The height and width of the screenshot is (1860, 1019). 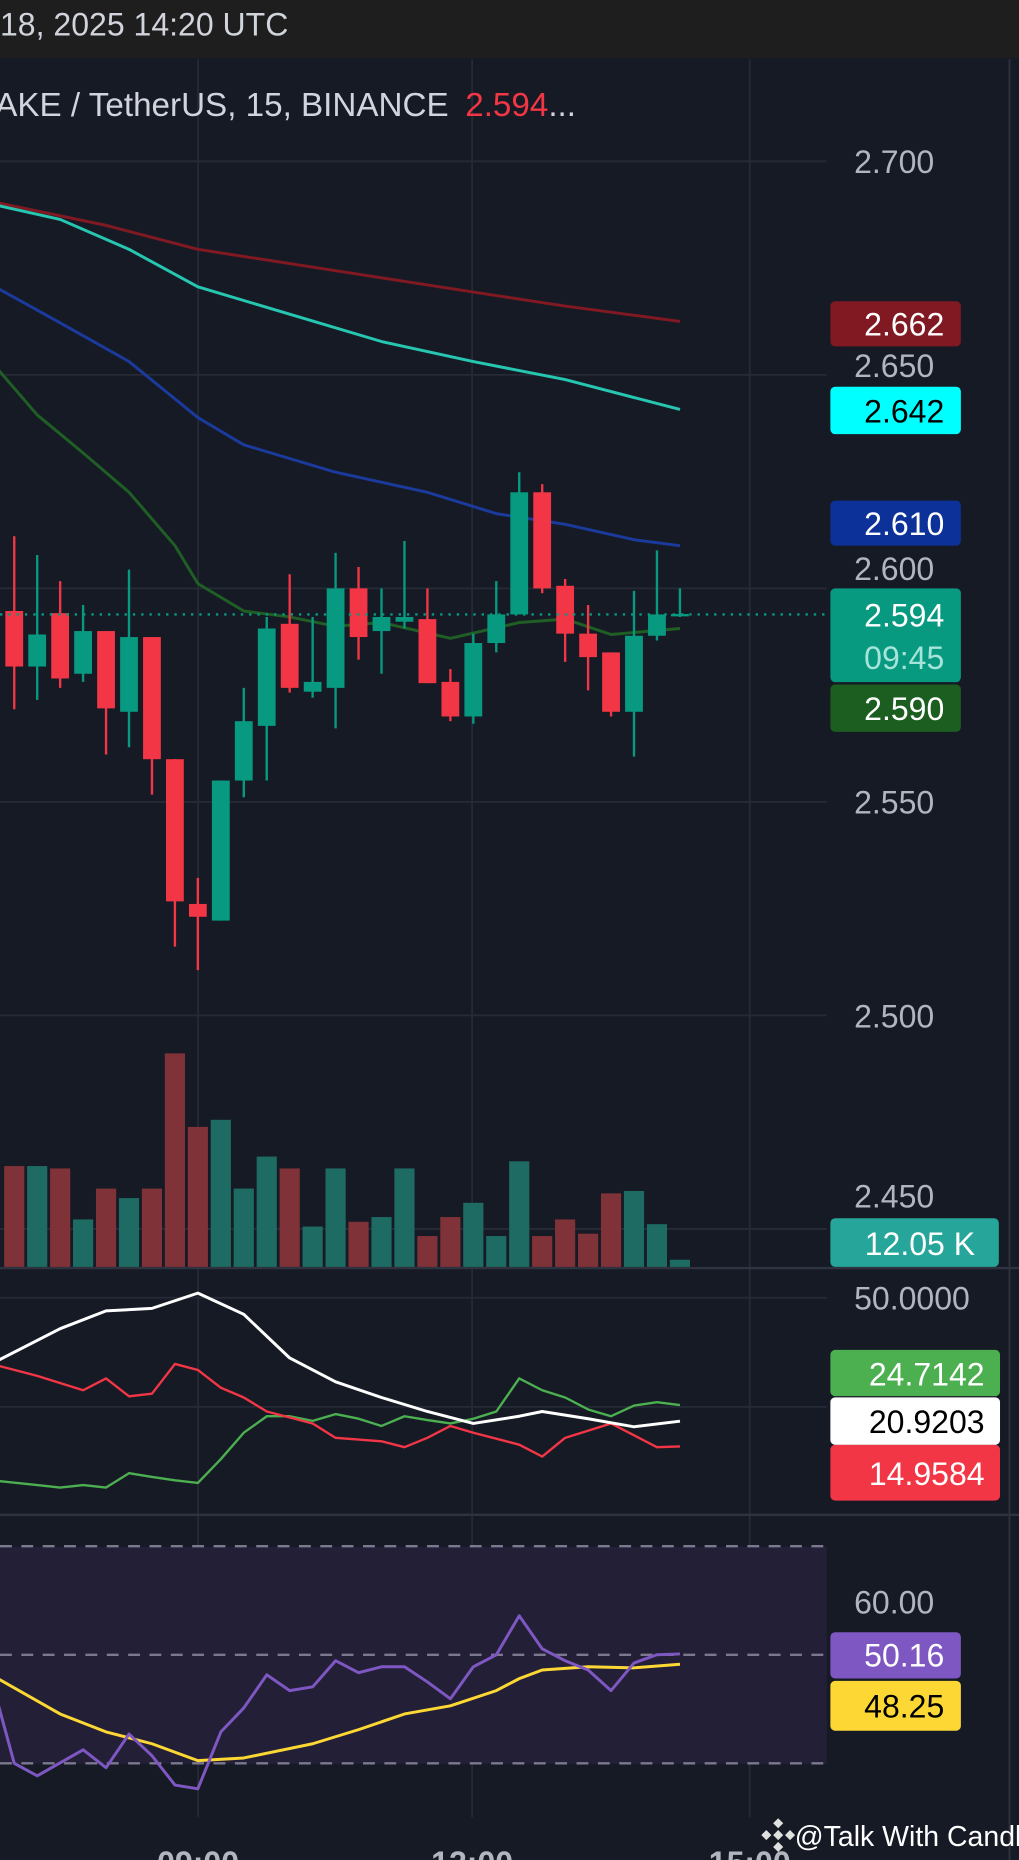 I want to click on rsi-label-value: 48.25, so click(x=904, y=1707).